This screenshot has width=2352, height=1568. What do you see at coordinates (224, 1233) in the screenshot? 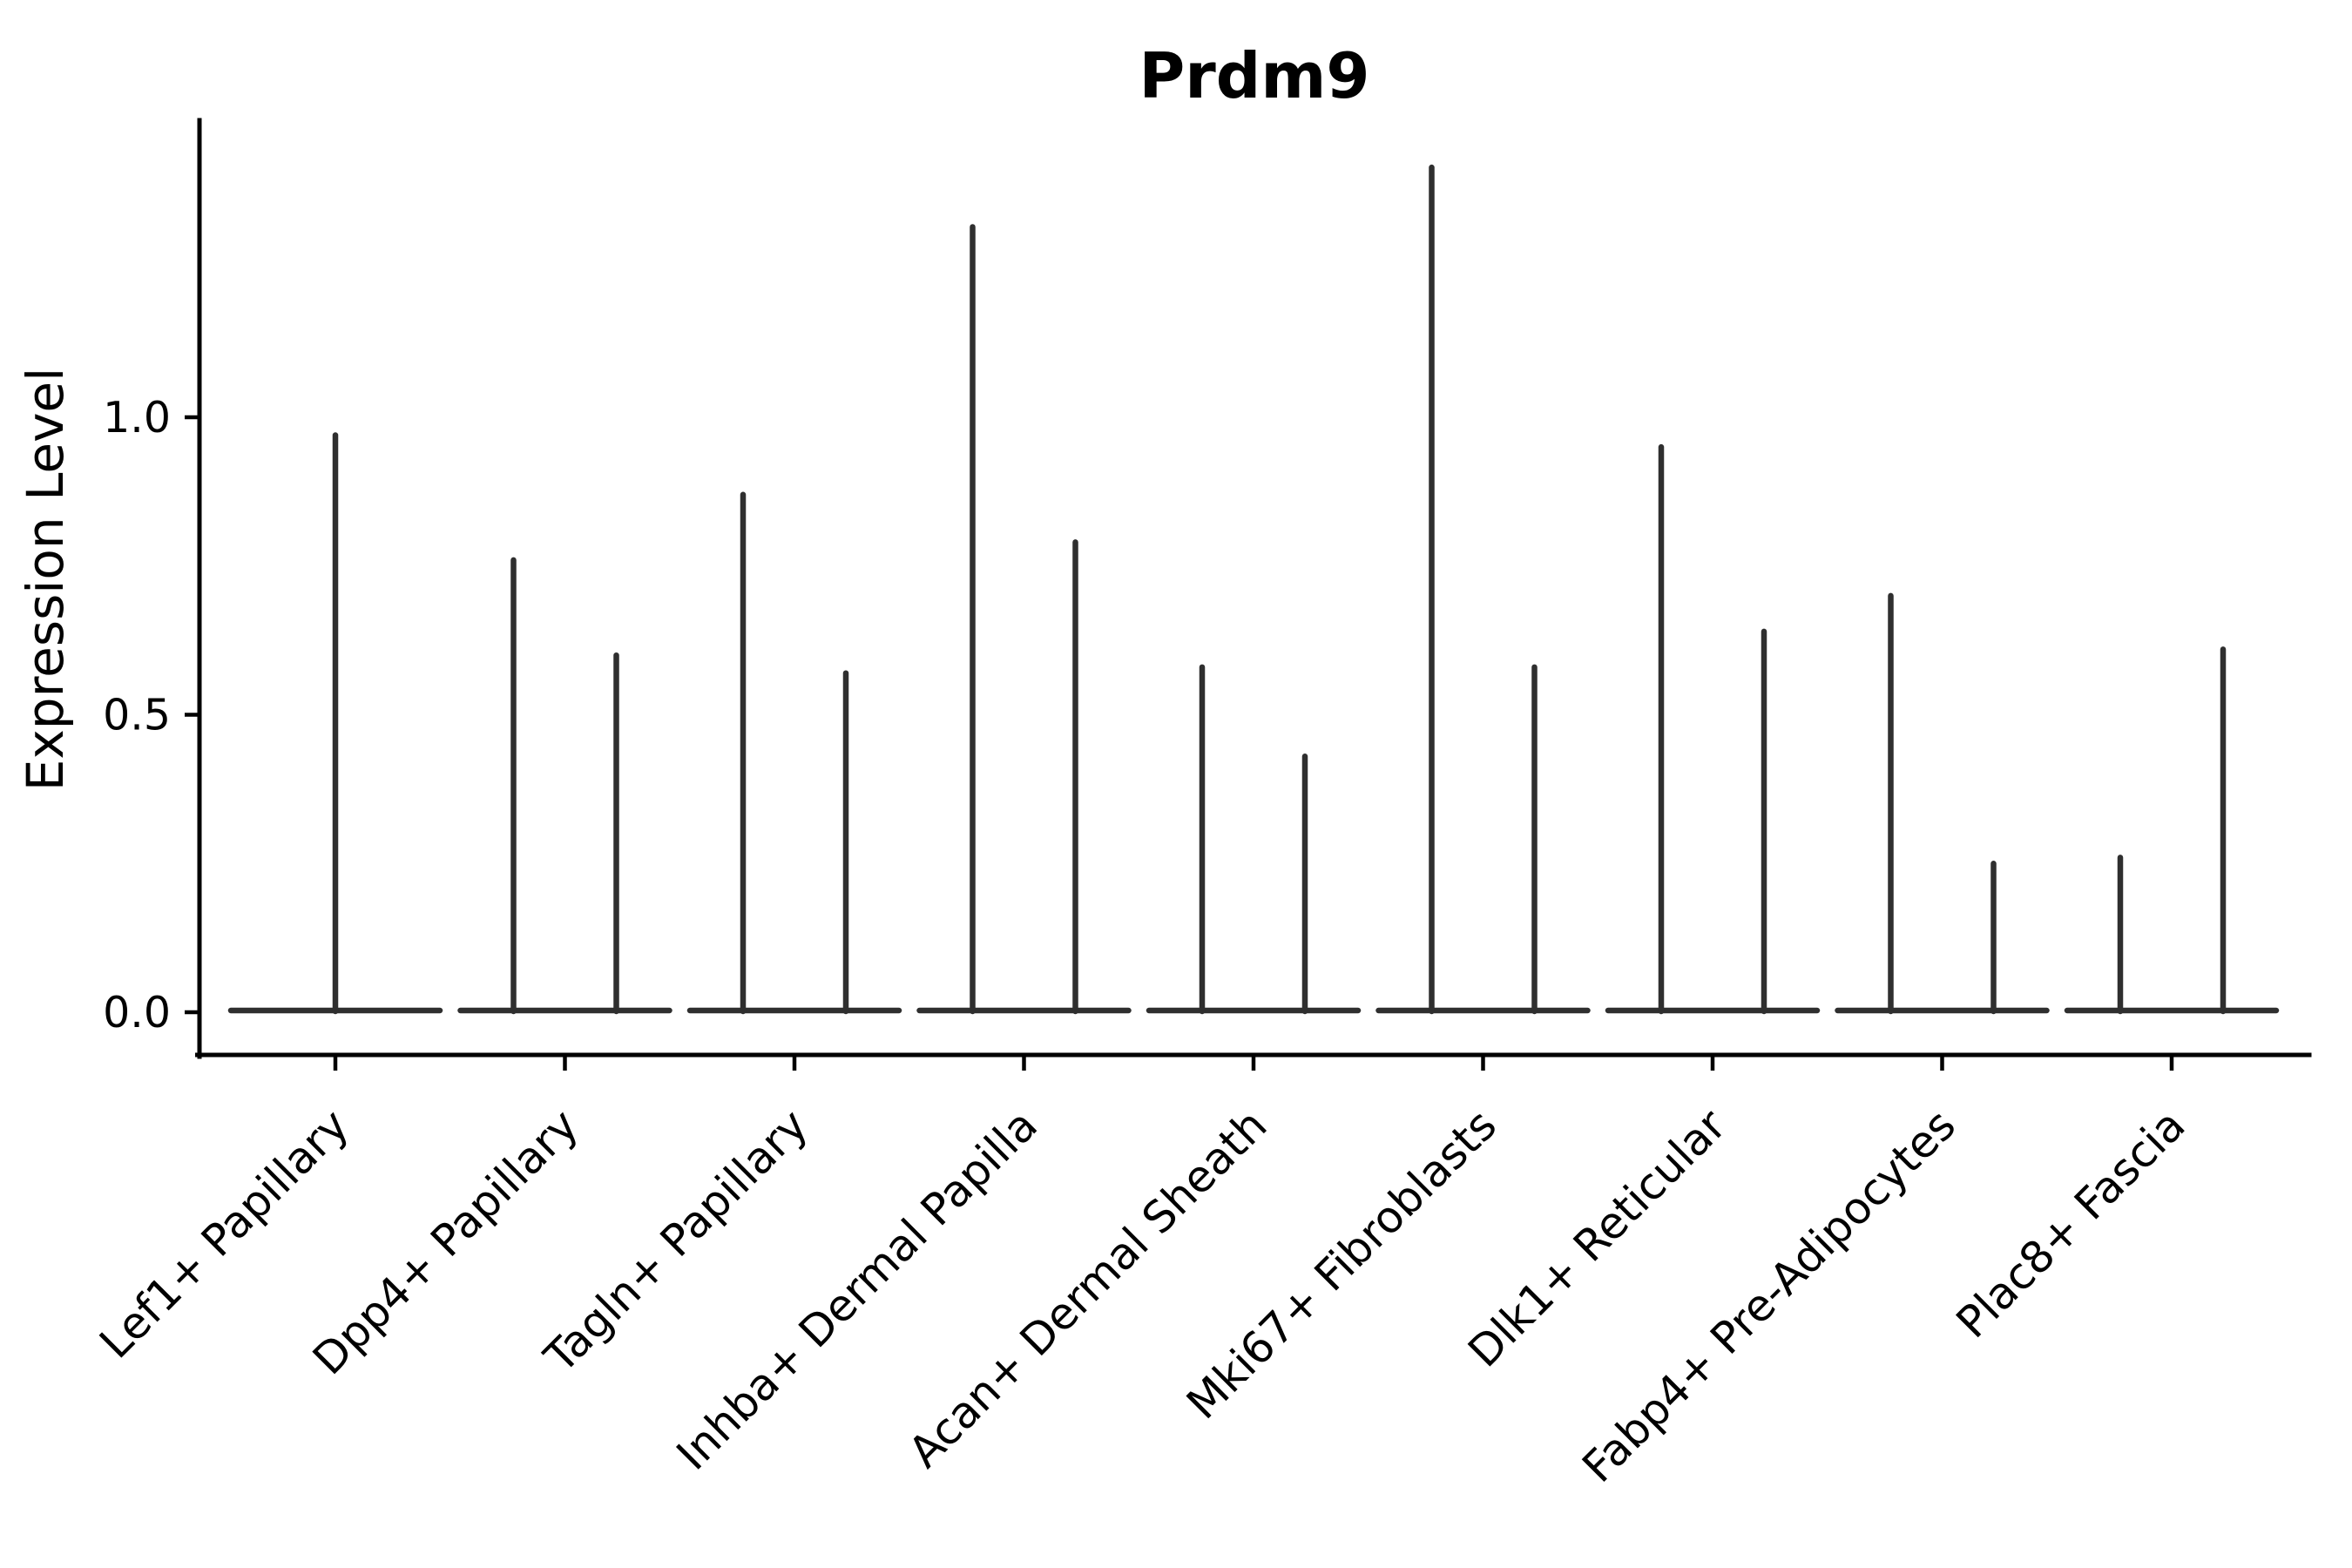
I see `x-category-label: Lef1+ Papillary` at bounding box center [224, 1233].